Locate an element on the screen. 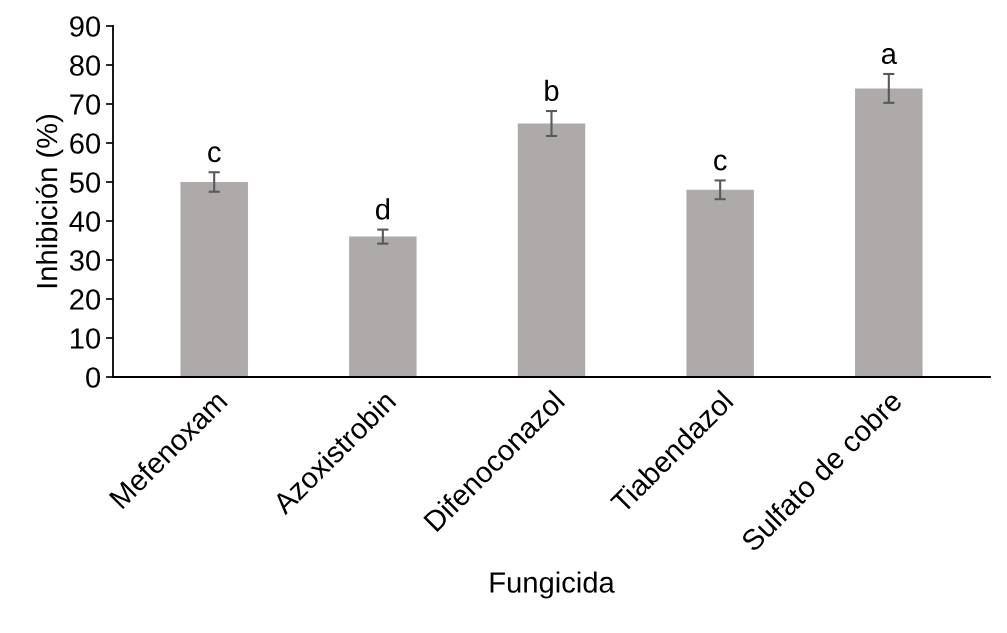  y-tick-label: 60 is located at coordinates (85, 143).